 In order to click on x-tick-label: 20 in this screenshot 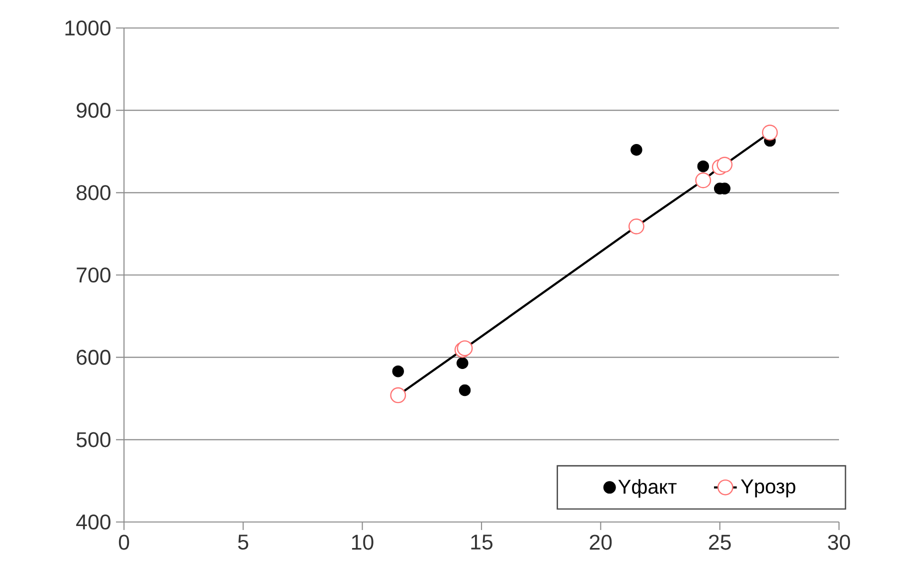, I will do `click(601, 542)`.